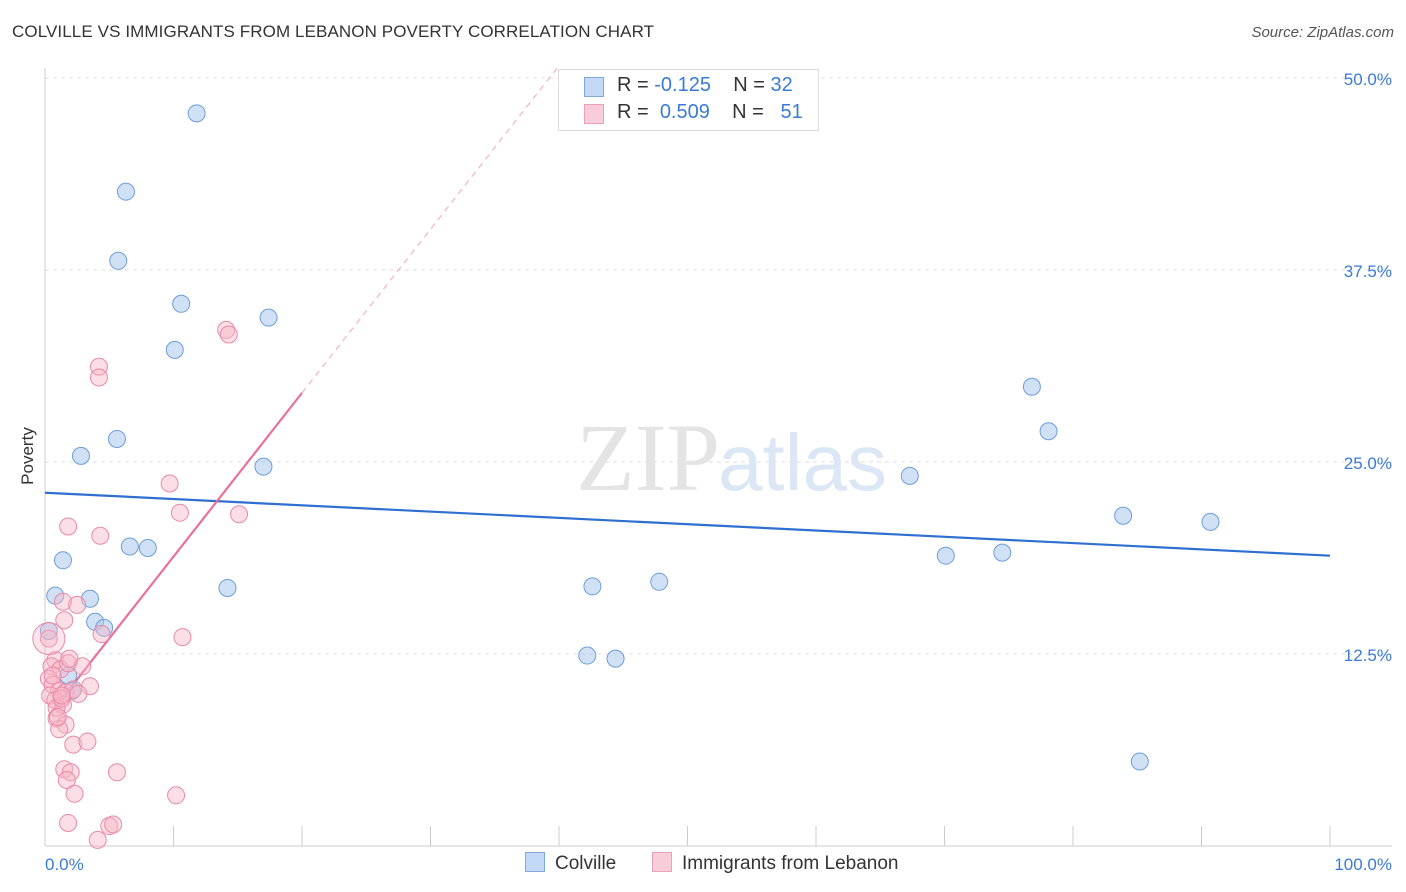 The width and height of the screenshot is (1406, 892). What do you see at coordinates (430, 229) in the screenshot?
I see `lebanon-trend-extension` at bounding box center [430, 229].